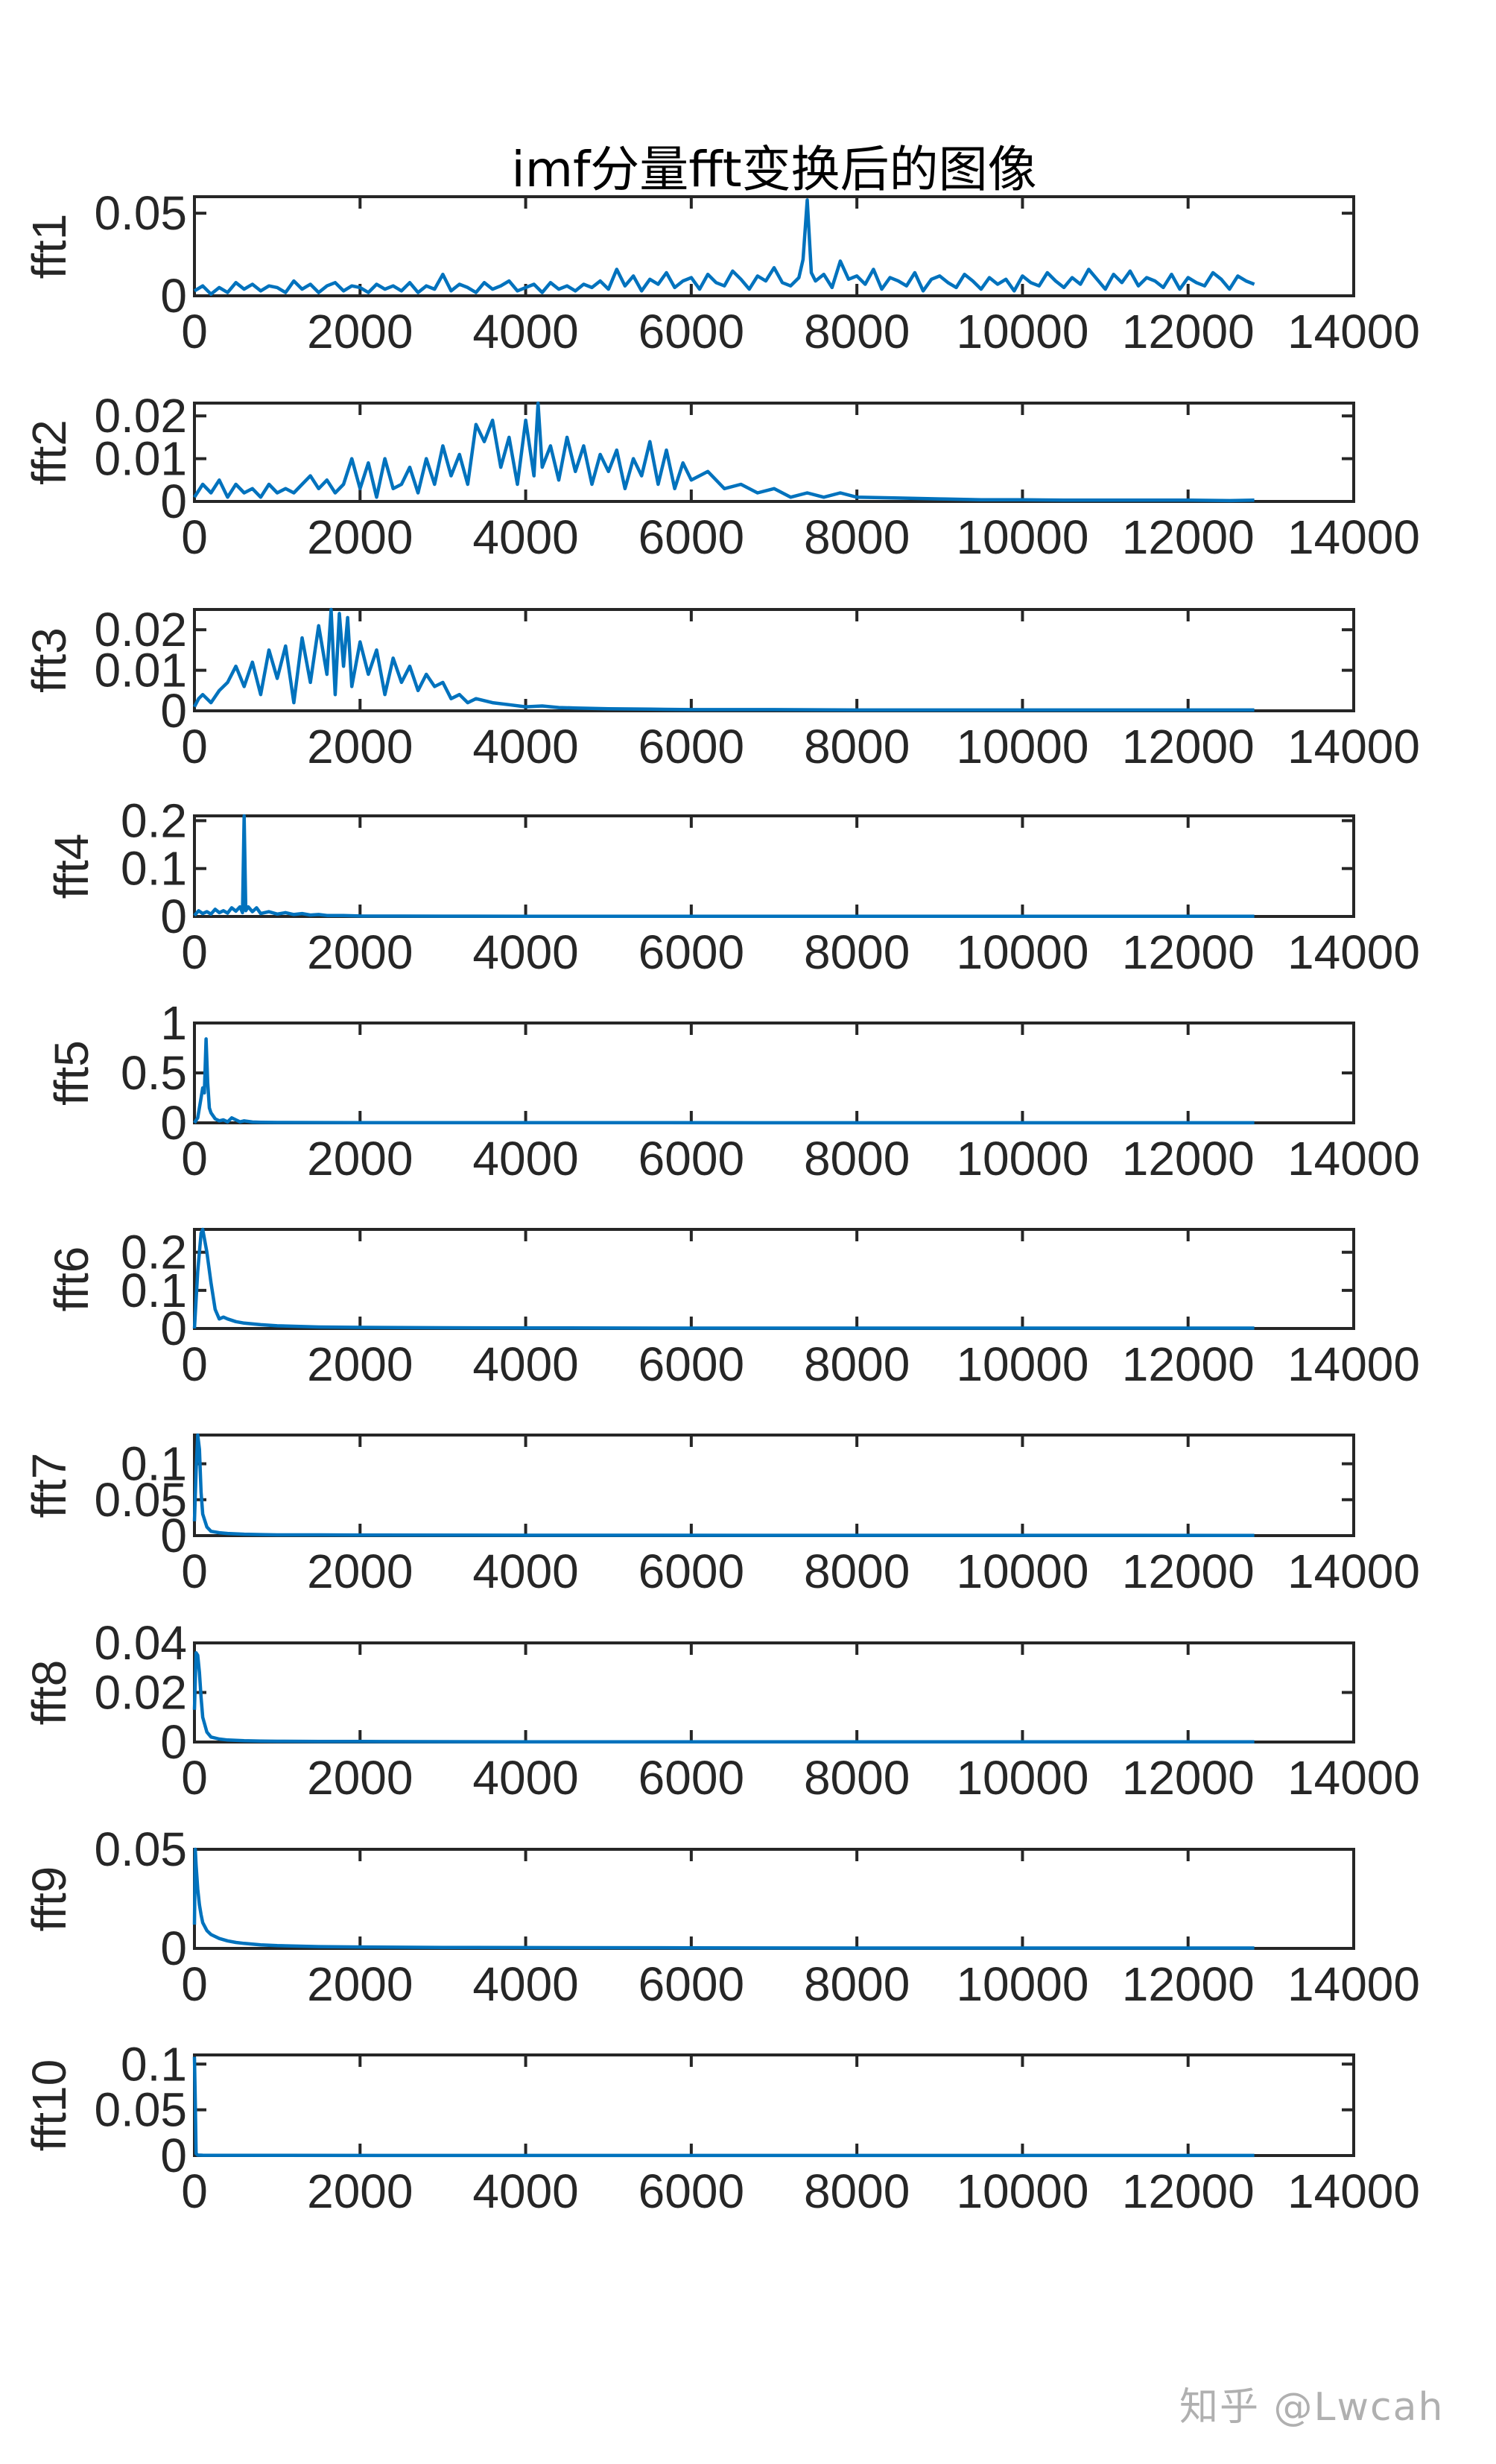 This screenshot has width=1496, height=2464. What do you see at coordinates (49, 2105) in the screenshot?
I see `y-axis-label: fft10` at bounding box center [49, 2105].